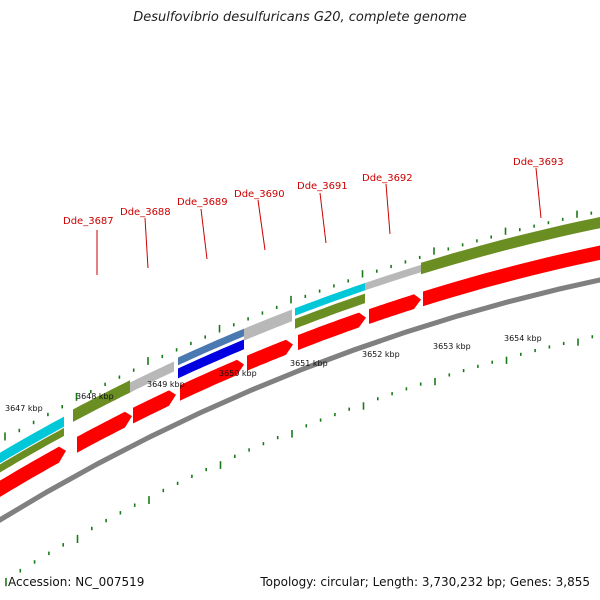 The image size is (600, 600). Describe the element at coordinates (202, 202) in the screenshot. I see `gene-label: Dde_3689` at that location.